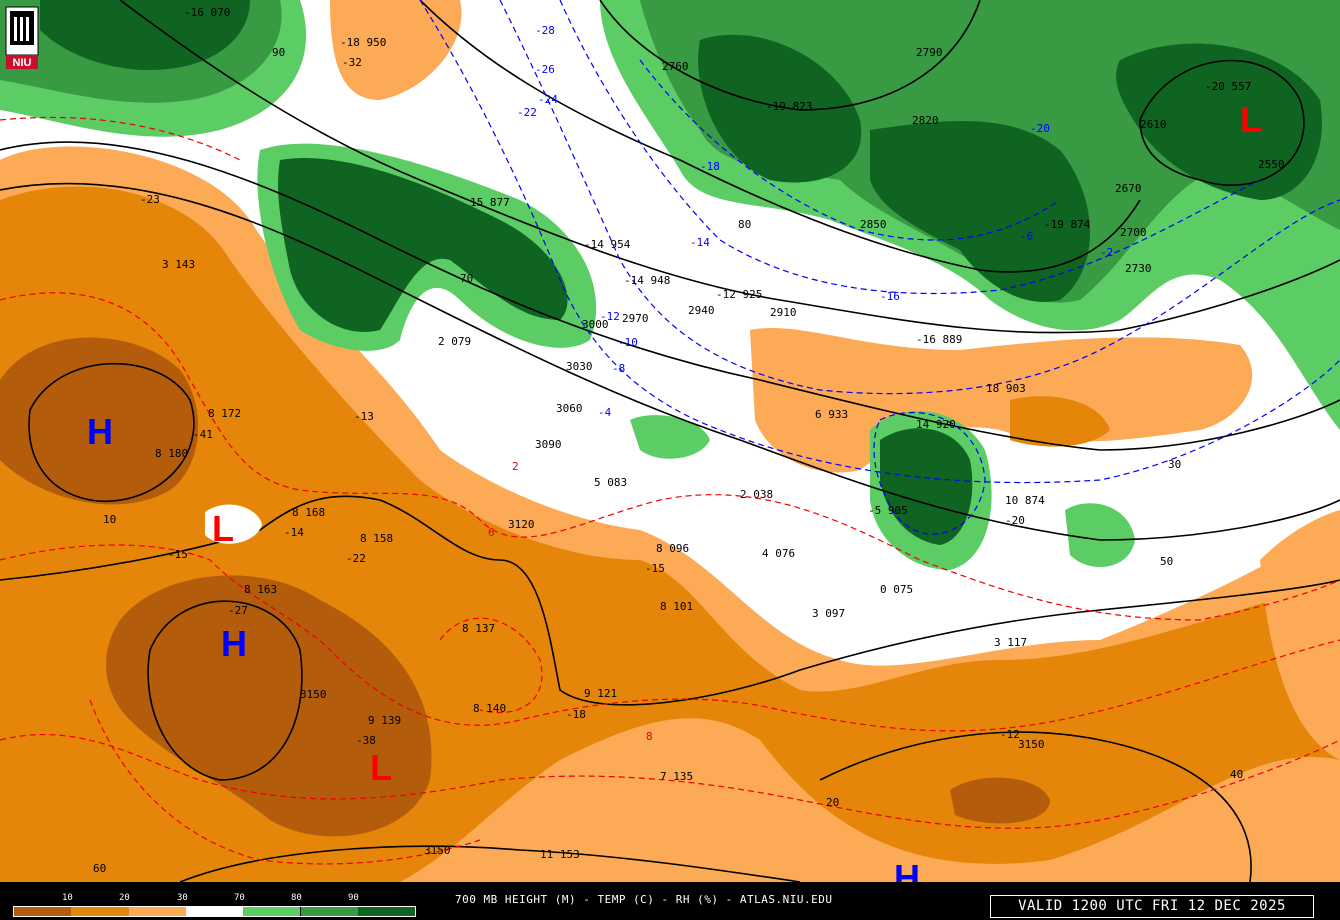  Describe the element at coordinates (605, 412) in the screenshot. I see `svg-text: -4` at that location.